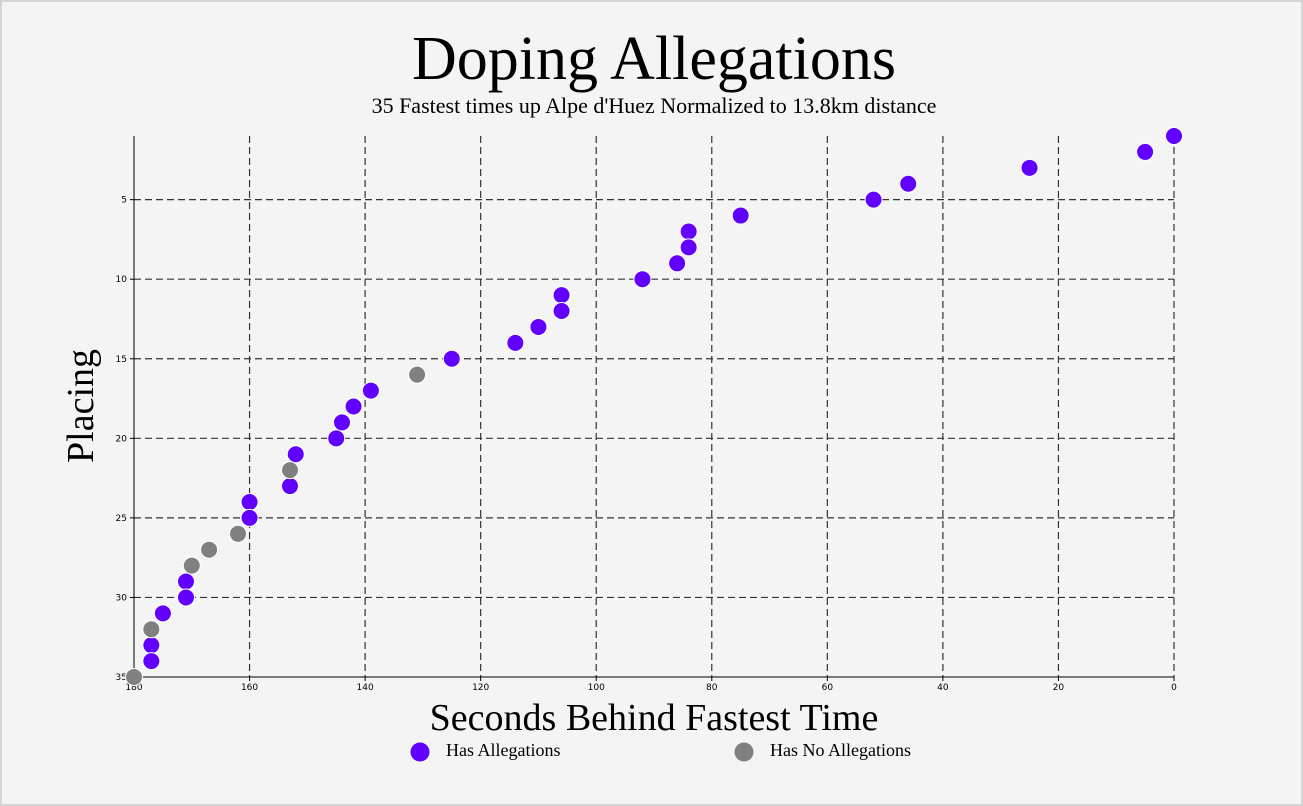 Image resolution: width=1303 pixels, height=806 pixels. Describe the element at coordinates (654, 59) in the screenshot. I see `chart-title: Doping Allegations` at that location.